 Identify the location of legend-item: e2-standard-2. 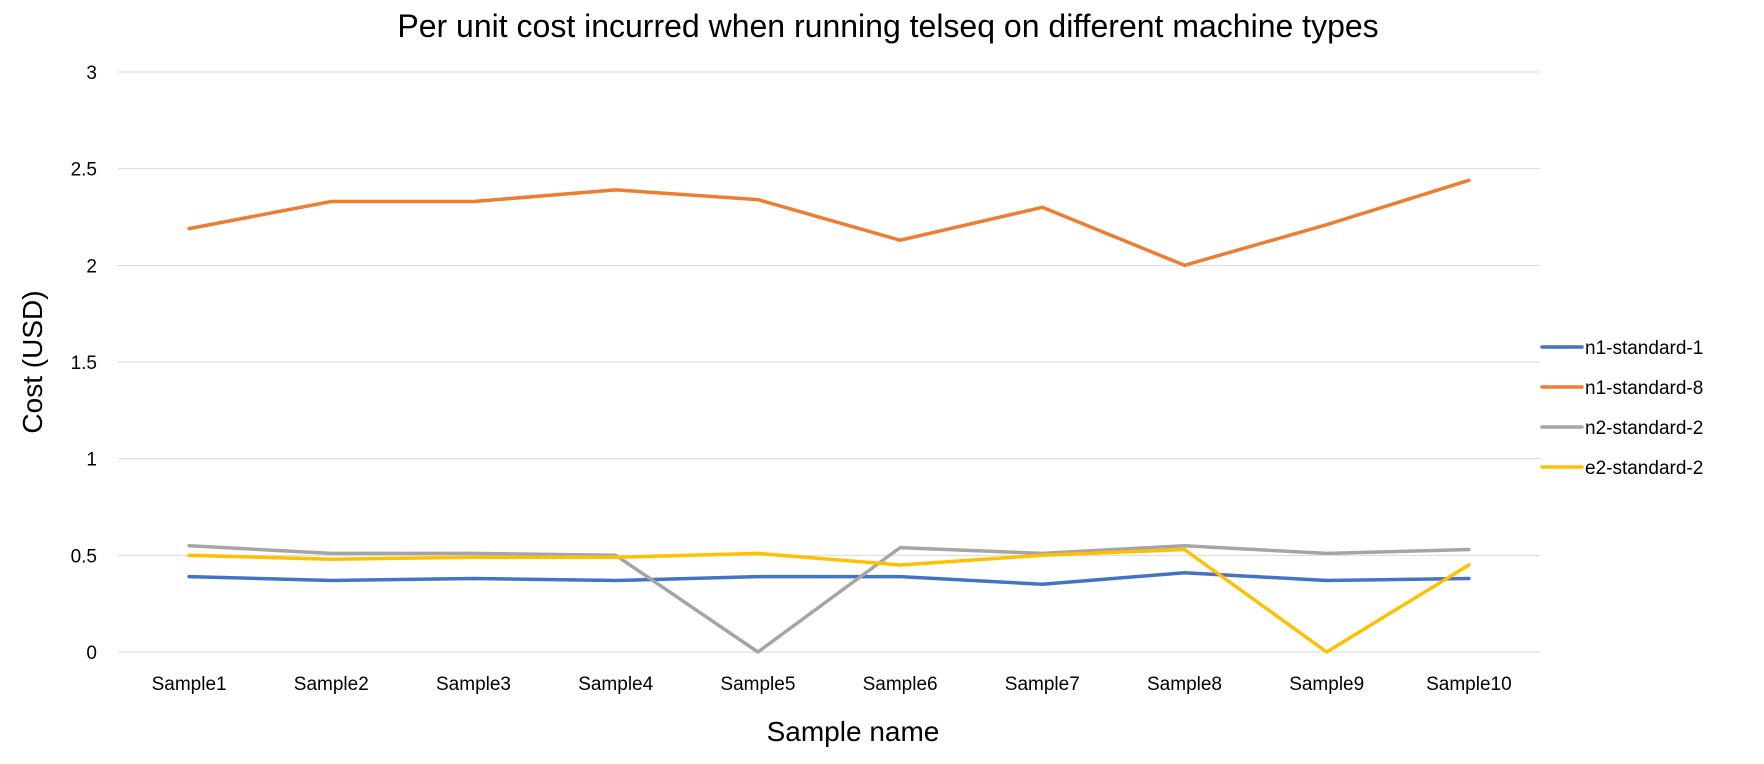
(1621, 468).